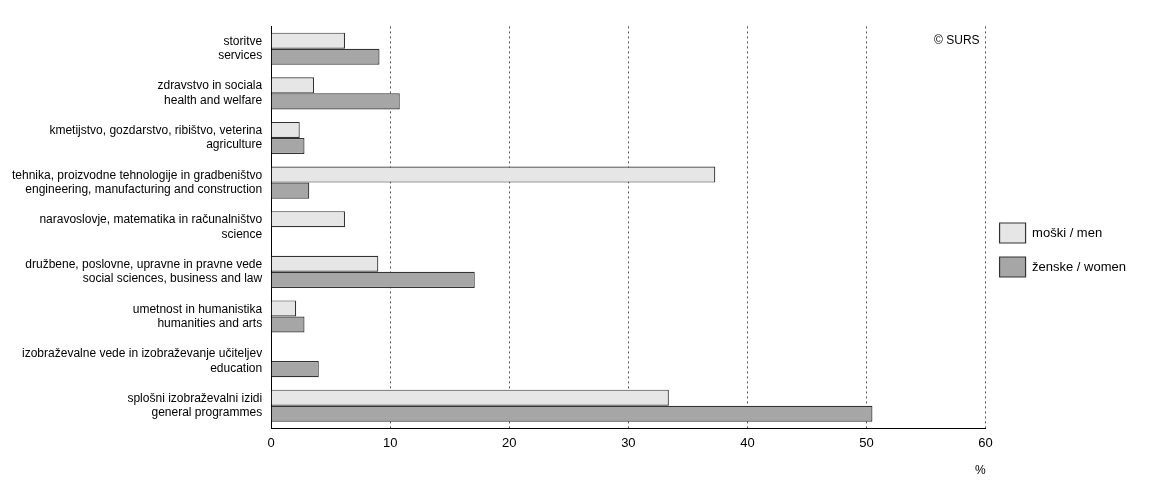  What do you see at coordinates (142, 360) in the screenshot?
I see `y-tick-label: izobraževalne vede in izobraževanje učiteljev education` at bounding box center [142, 360].